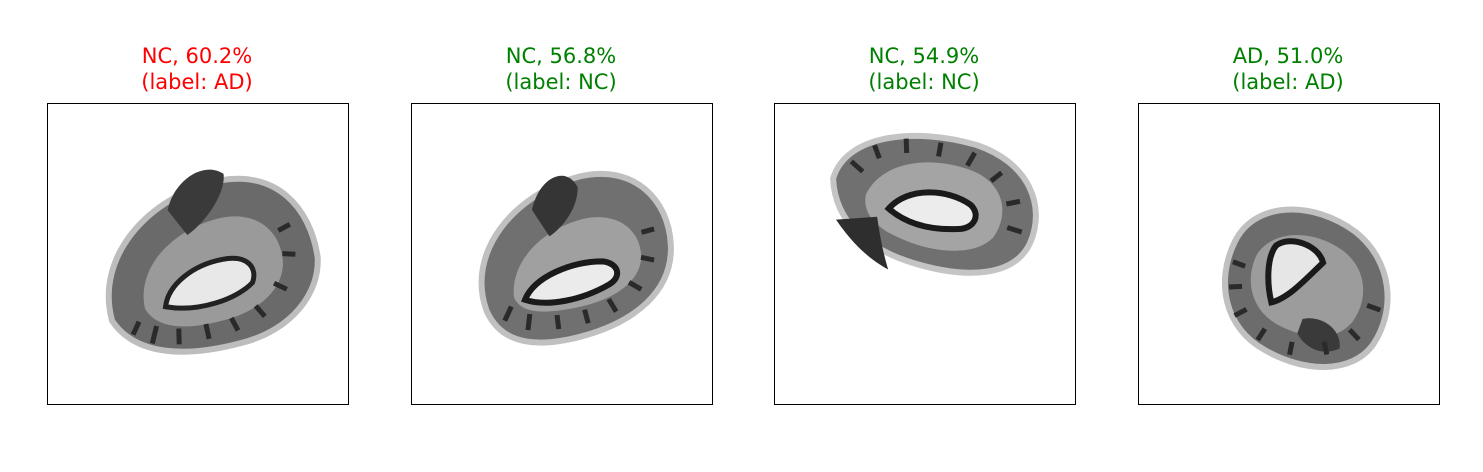 This screenshot has height=472, width=1483. Describe the element at coordinates (924, 56) in the screenshot. I see `prediction-text: NC, 54.9%` at that location.